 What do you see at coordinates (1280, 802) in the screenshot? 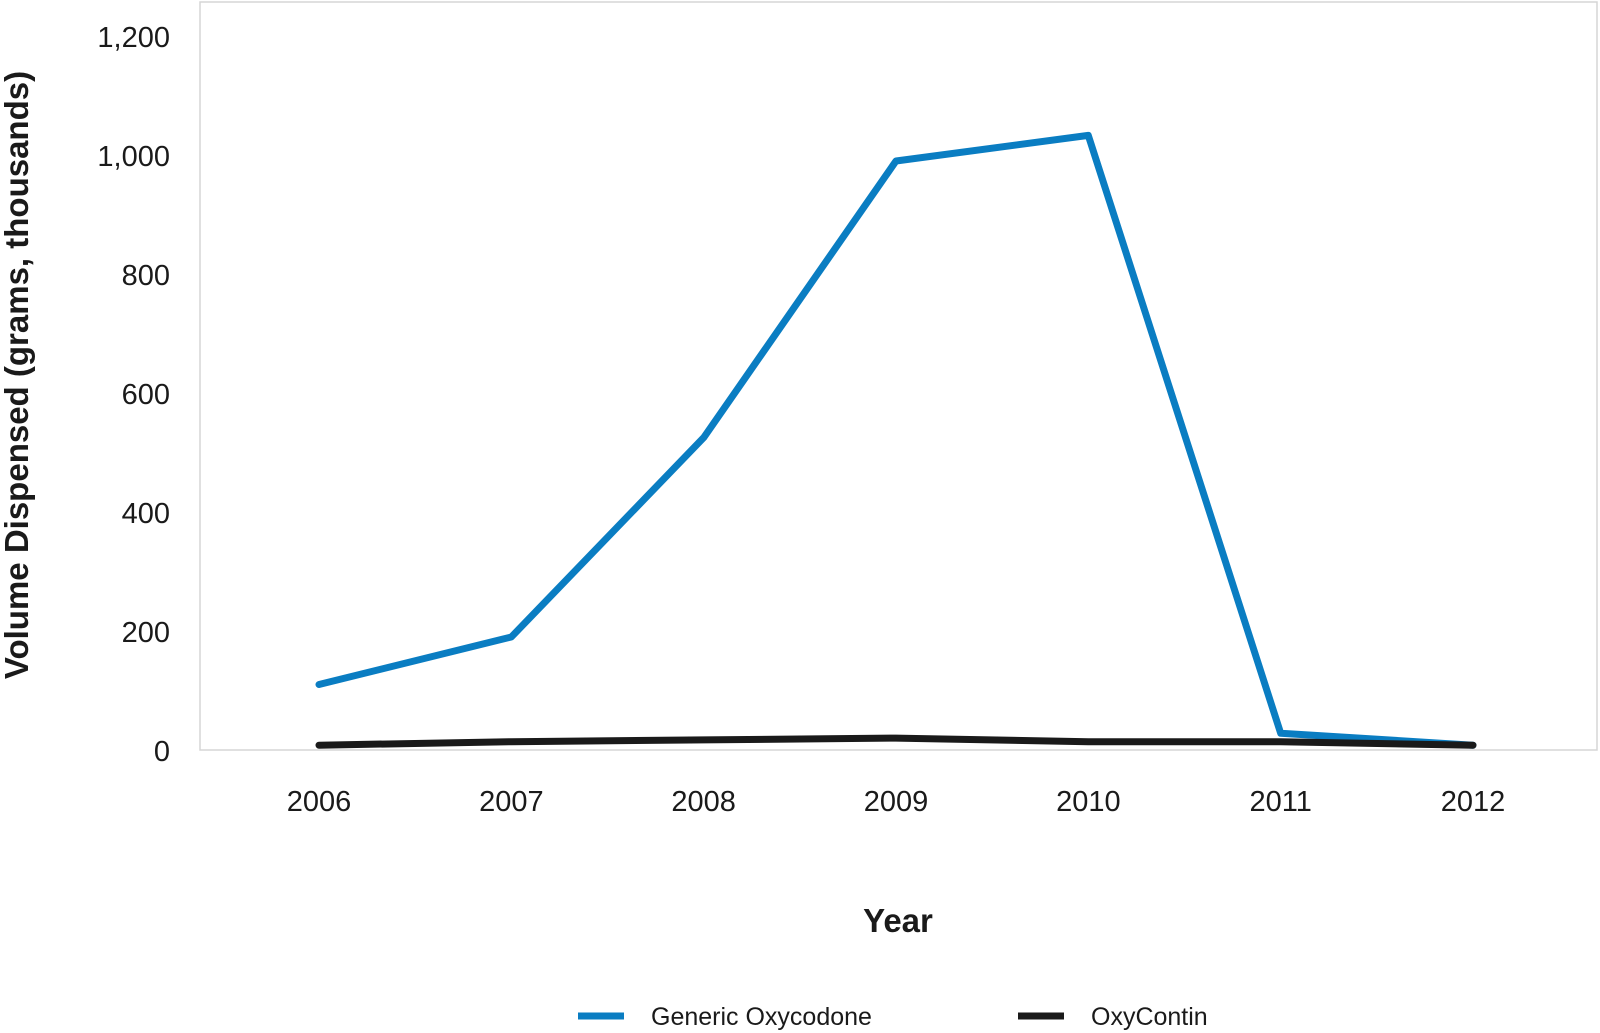
I see `x-tick-label: 2011` at bounding box center [1280, 802].